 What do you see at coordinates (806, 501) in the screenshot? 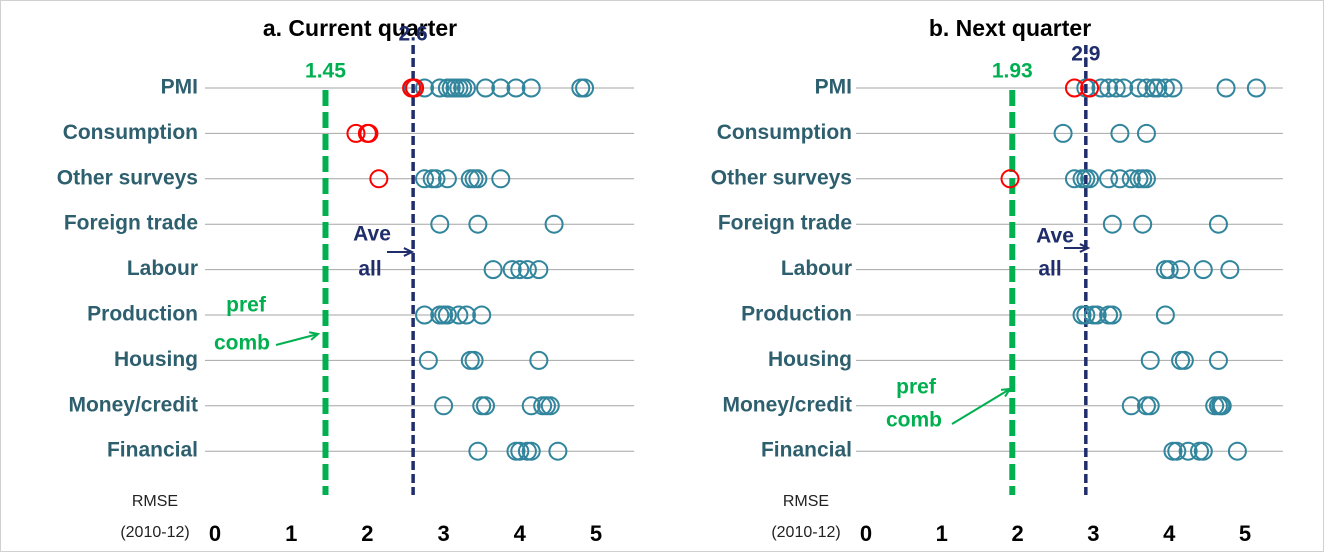
I see `x-axis-label: RMSE` at bounding box center [806, 501].